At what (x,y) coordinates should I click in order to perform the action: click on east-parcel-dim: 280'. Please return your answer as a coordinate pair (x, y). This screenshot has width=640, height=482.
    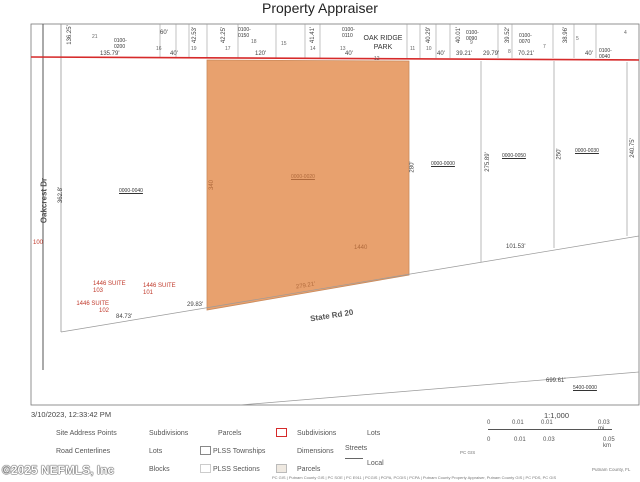
    Looking at the image, I should click on (412, 167).